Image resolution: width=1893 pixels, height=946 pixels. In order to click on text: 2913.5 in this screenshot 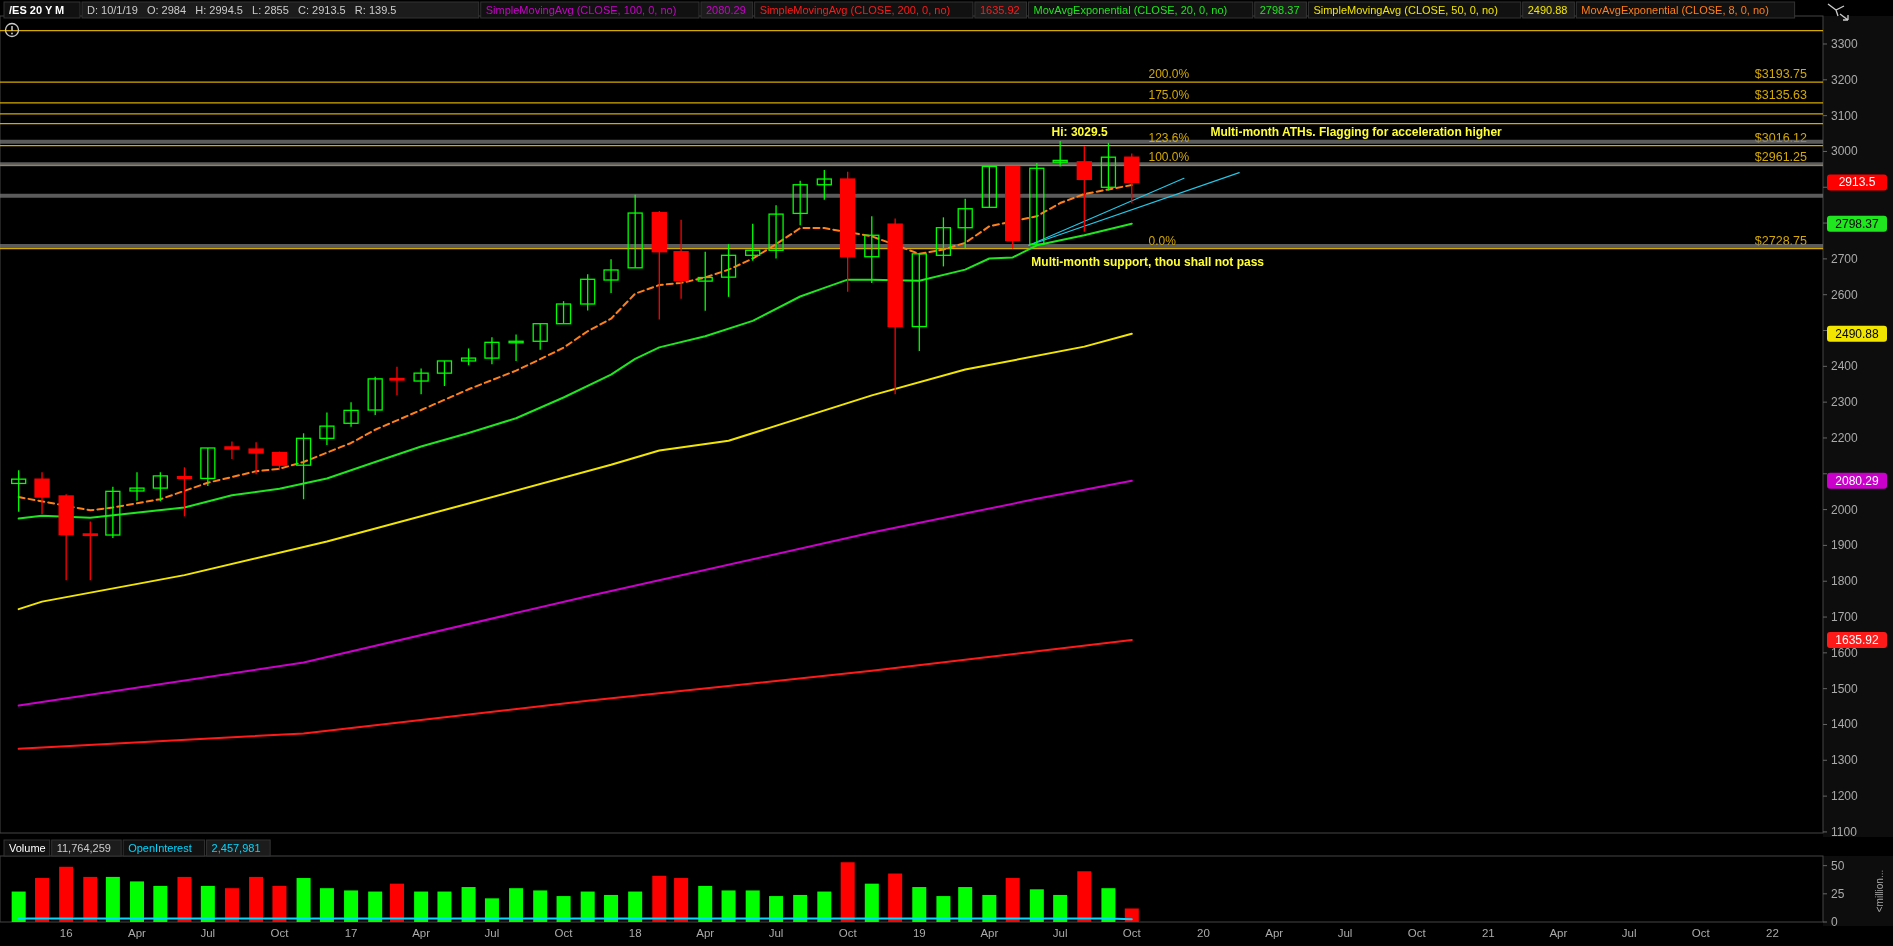, I will do `click(1857, 182)`.